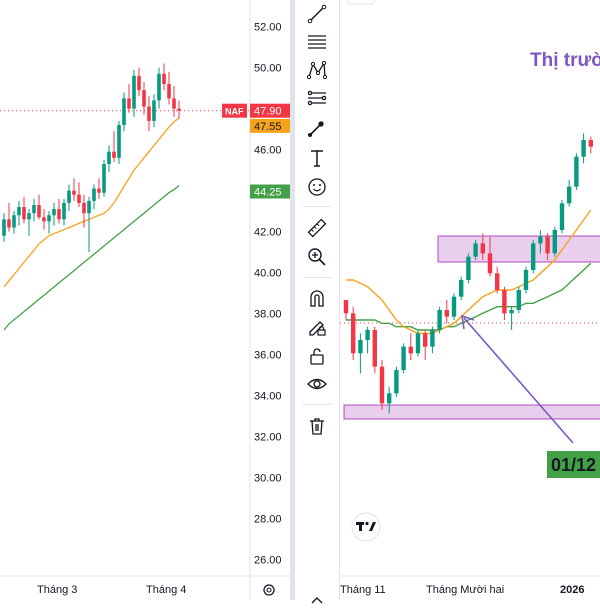 The height and width of the screenshot is (614, 600). Describe the element at coordinates (269, 590) in the screenshot. I see `settings-icon` at that location.